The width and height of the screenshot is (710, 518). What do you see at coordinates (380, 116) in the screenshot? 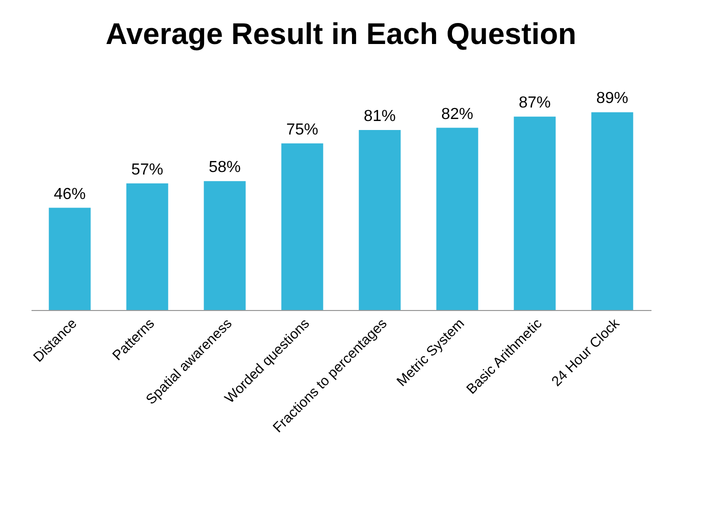
I see `data-label: 81%` at bounding box center [380, 116].